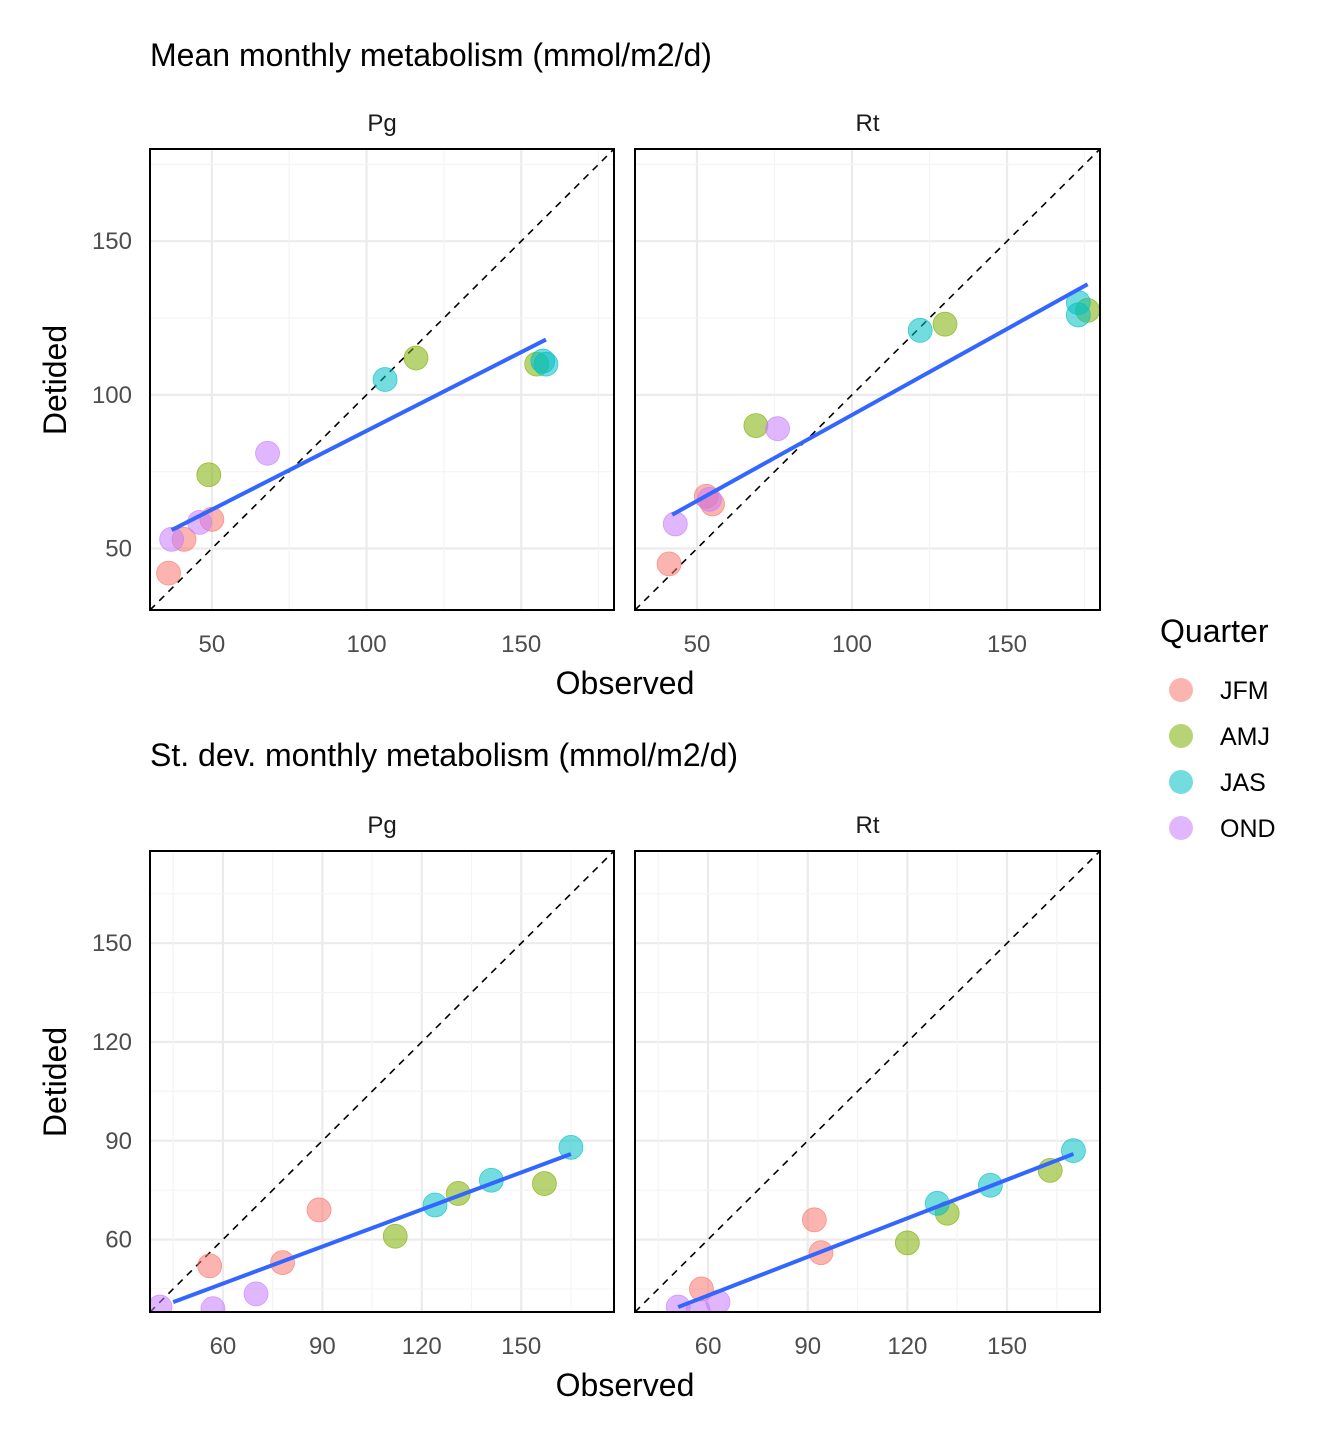 Image resolution: width=1344 pixels, height=1440 pixels. What do you see at coordinates (112, 1042) in the screenshot?
I see `y-tick-label: 120` at bounding box center [112, 1042].